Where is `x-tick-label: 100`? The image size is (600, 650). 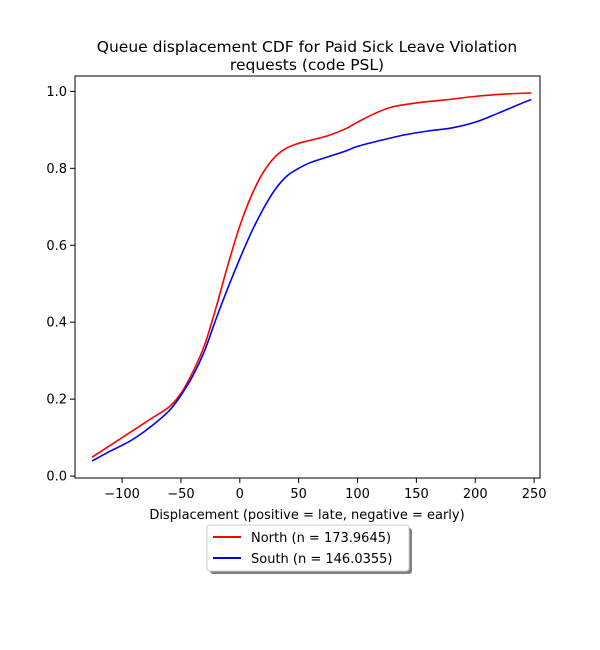 x-tick-label: 100 is located at coordinates (357, 494).